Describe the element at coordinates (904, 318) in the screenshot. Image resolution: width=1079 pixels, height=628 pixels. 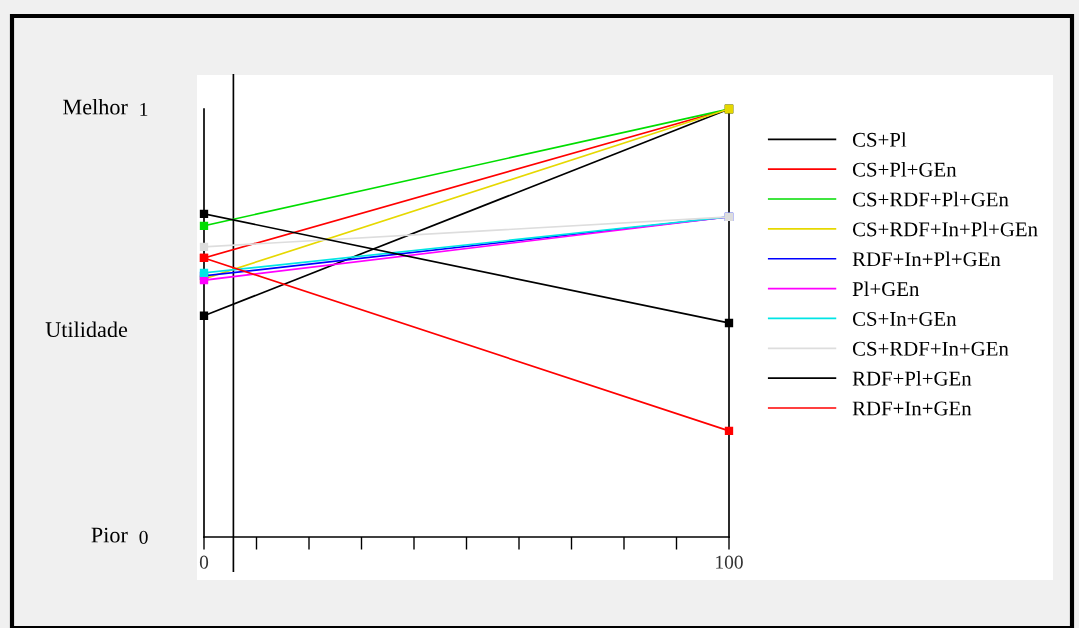
I see `legend-label: CS+In+GEn` at that location.